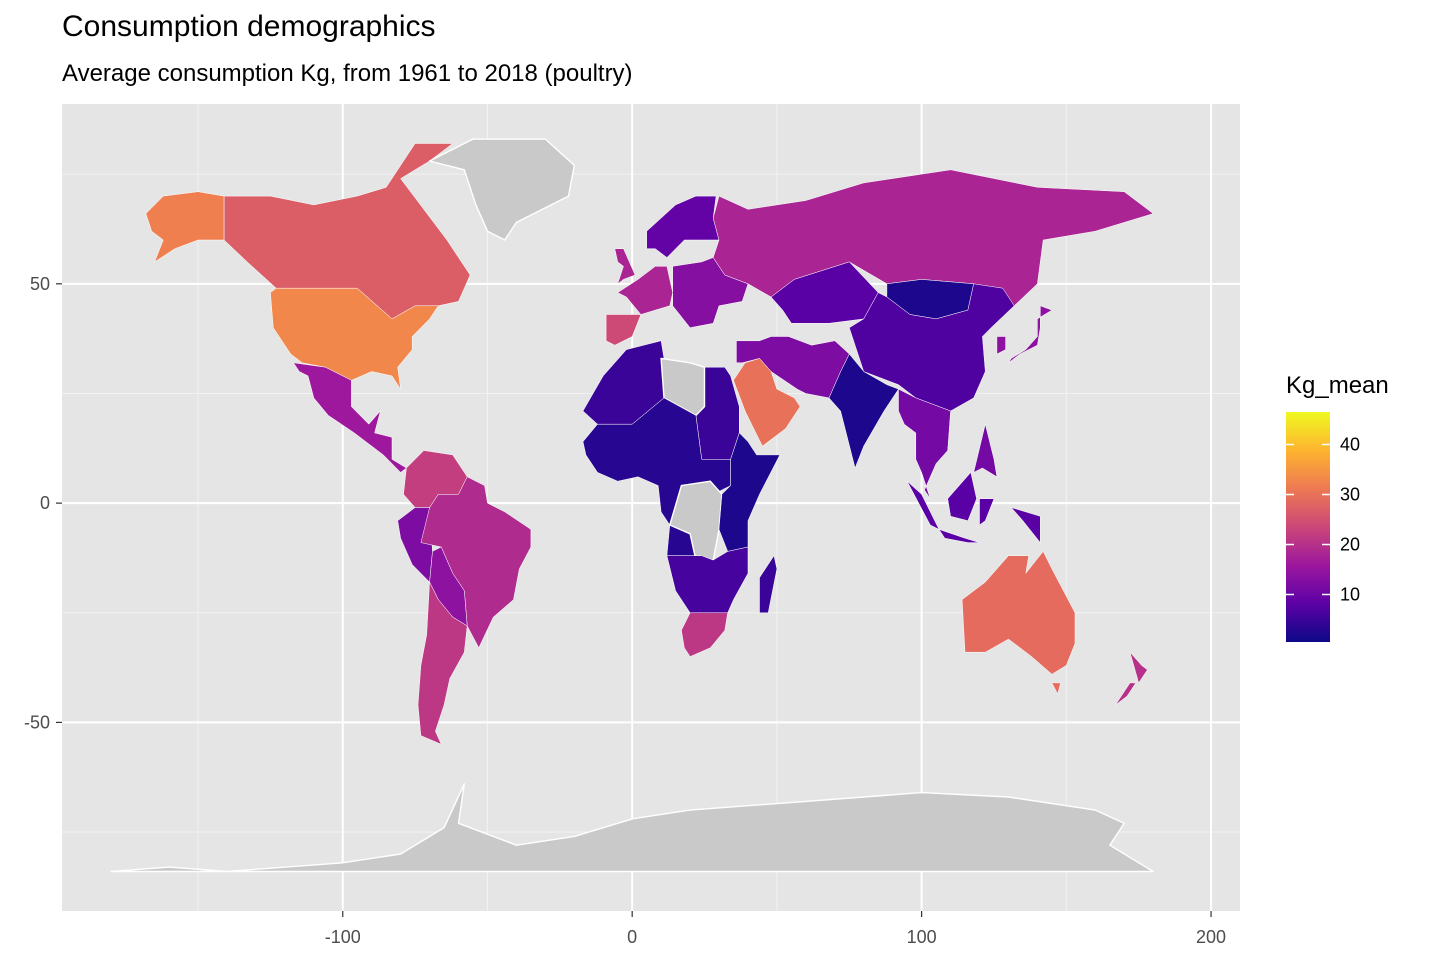 This screenshot has height=960, width=1440. I want to click on map-region-argentina-chile, so click(442, 663).